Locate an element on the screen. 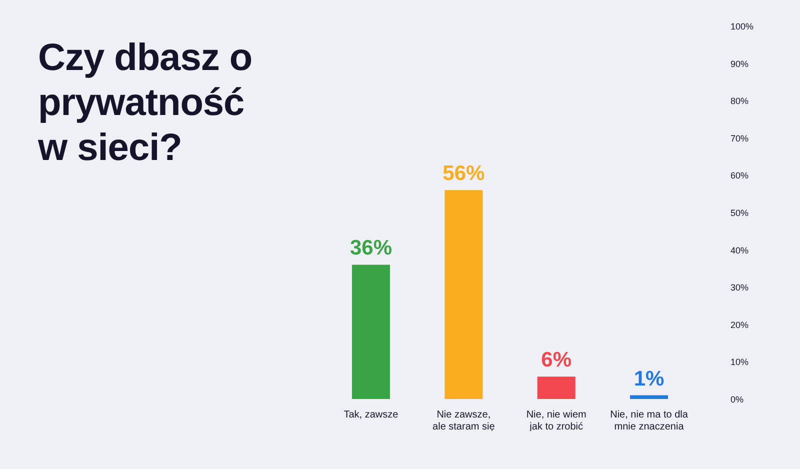  data-label: 6% is located at coordinates (556, 360).